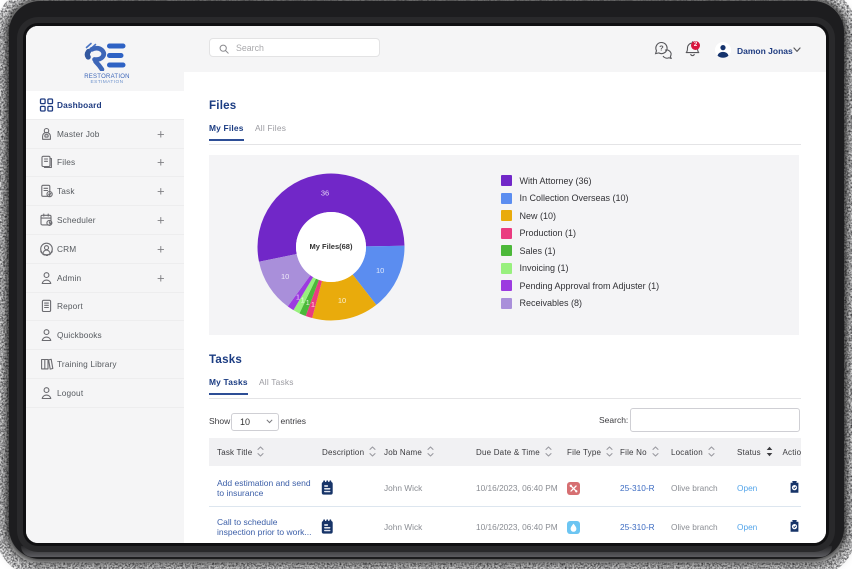  What do you see at coordinates (331, 246) in the screenshot?
I see `svg-text: My Files(68)` at bounding box center [331, 246].